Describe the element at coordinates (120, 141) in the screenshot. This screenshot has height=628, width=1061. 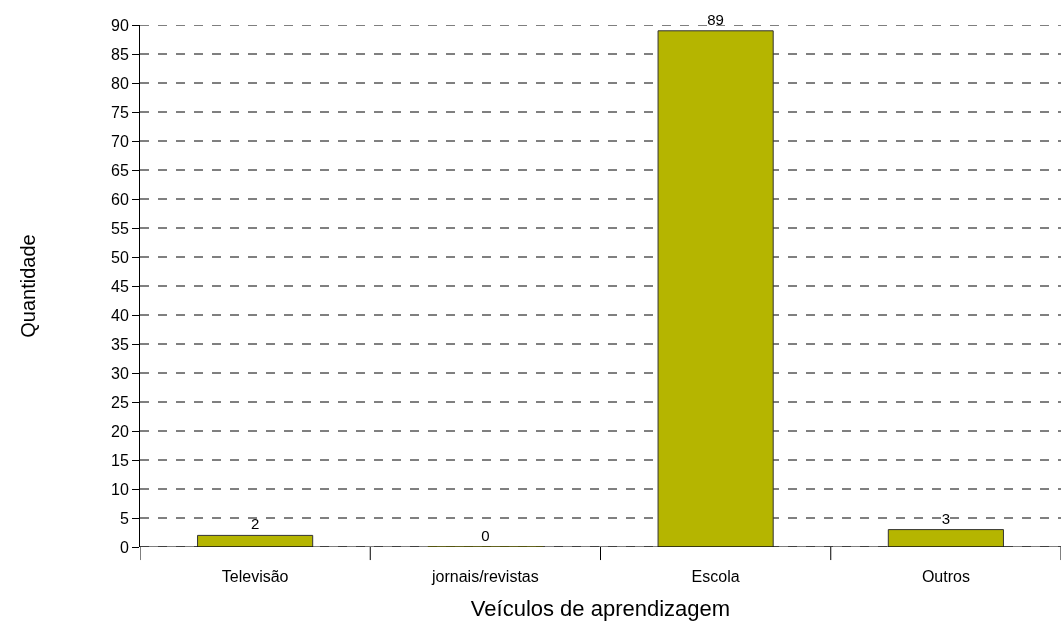
I see `y-tick-label: 70` at that location.